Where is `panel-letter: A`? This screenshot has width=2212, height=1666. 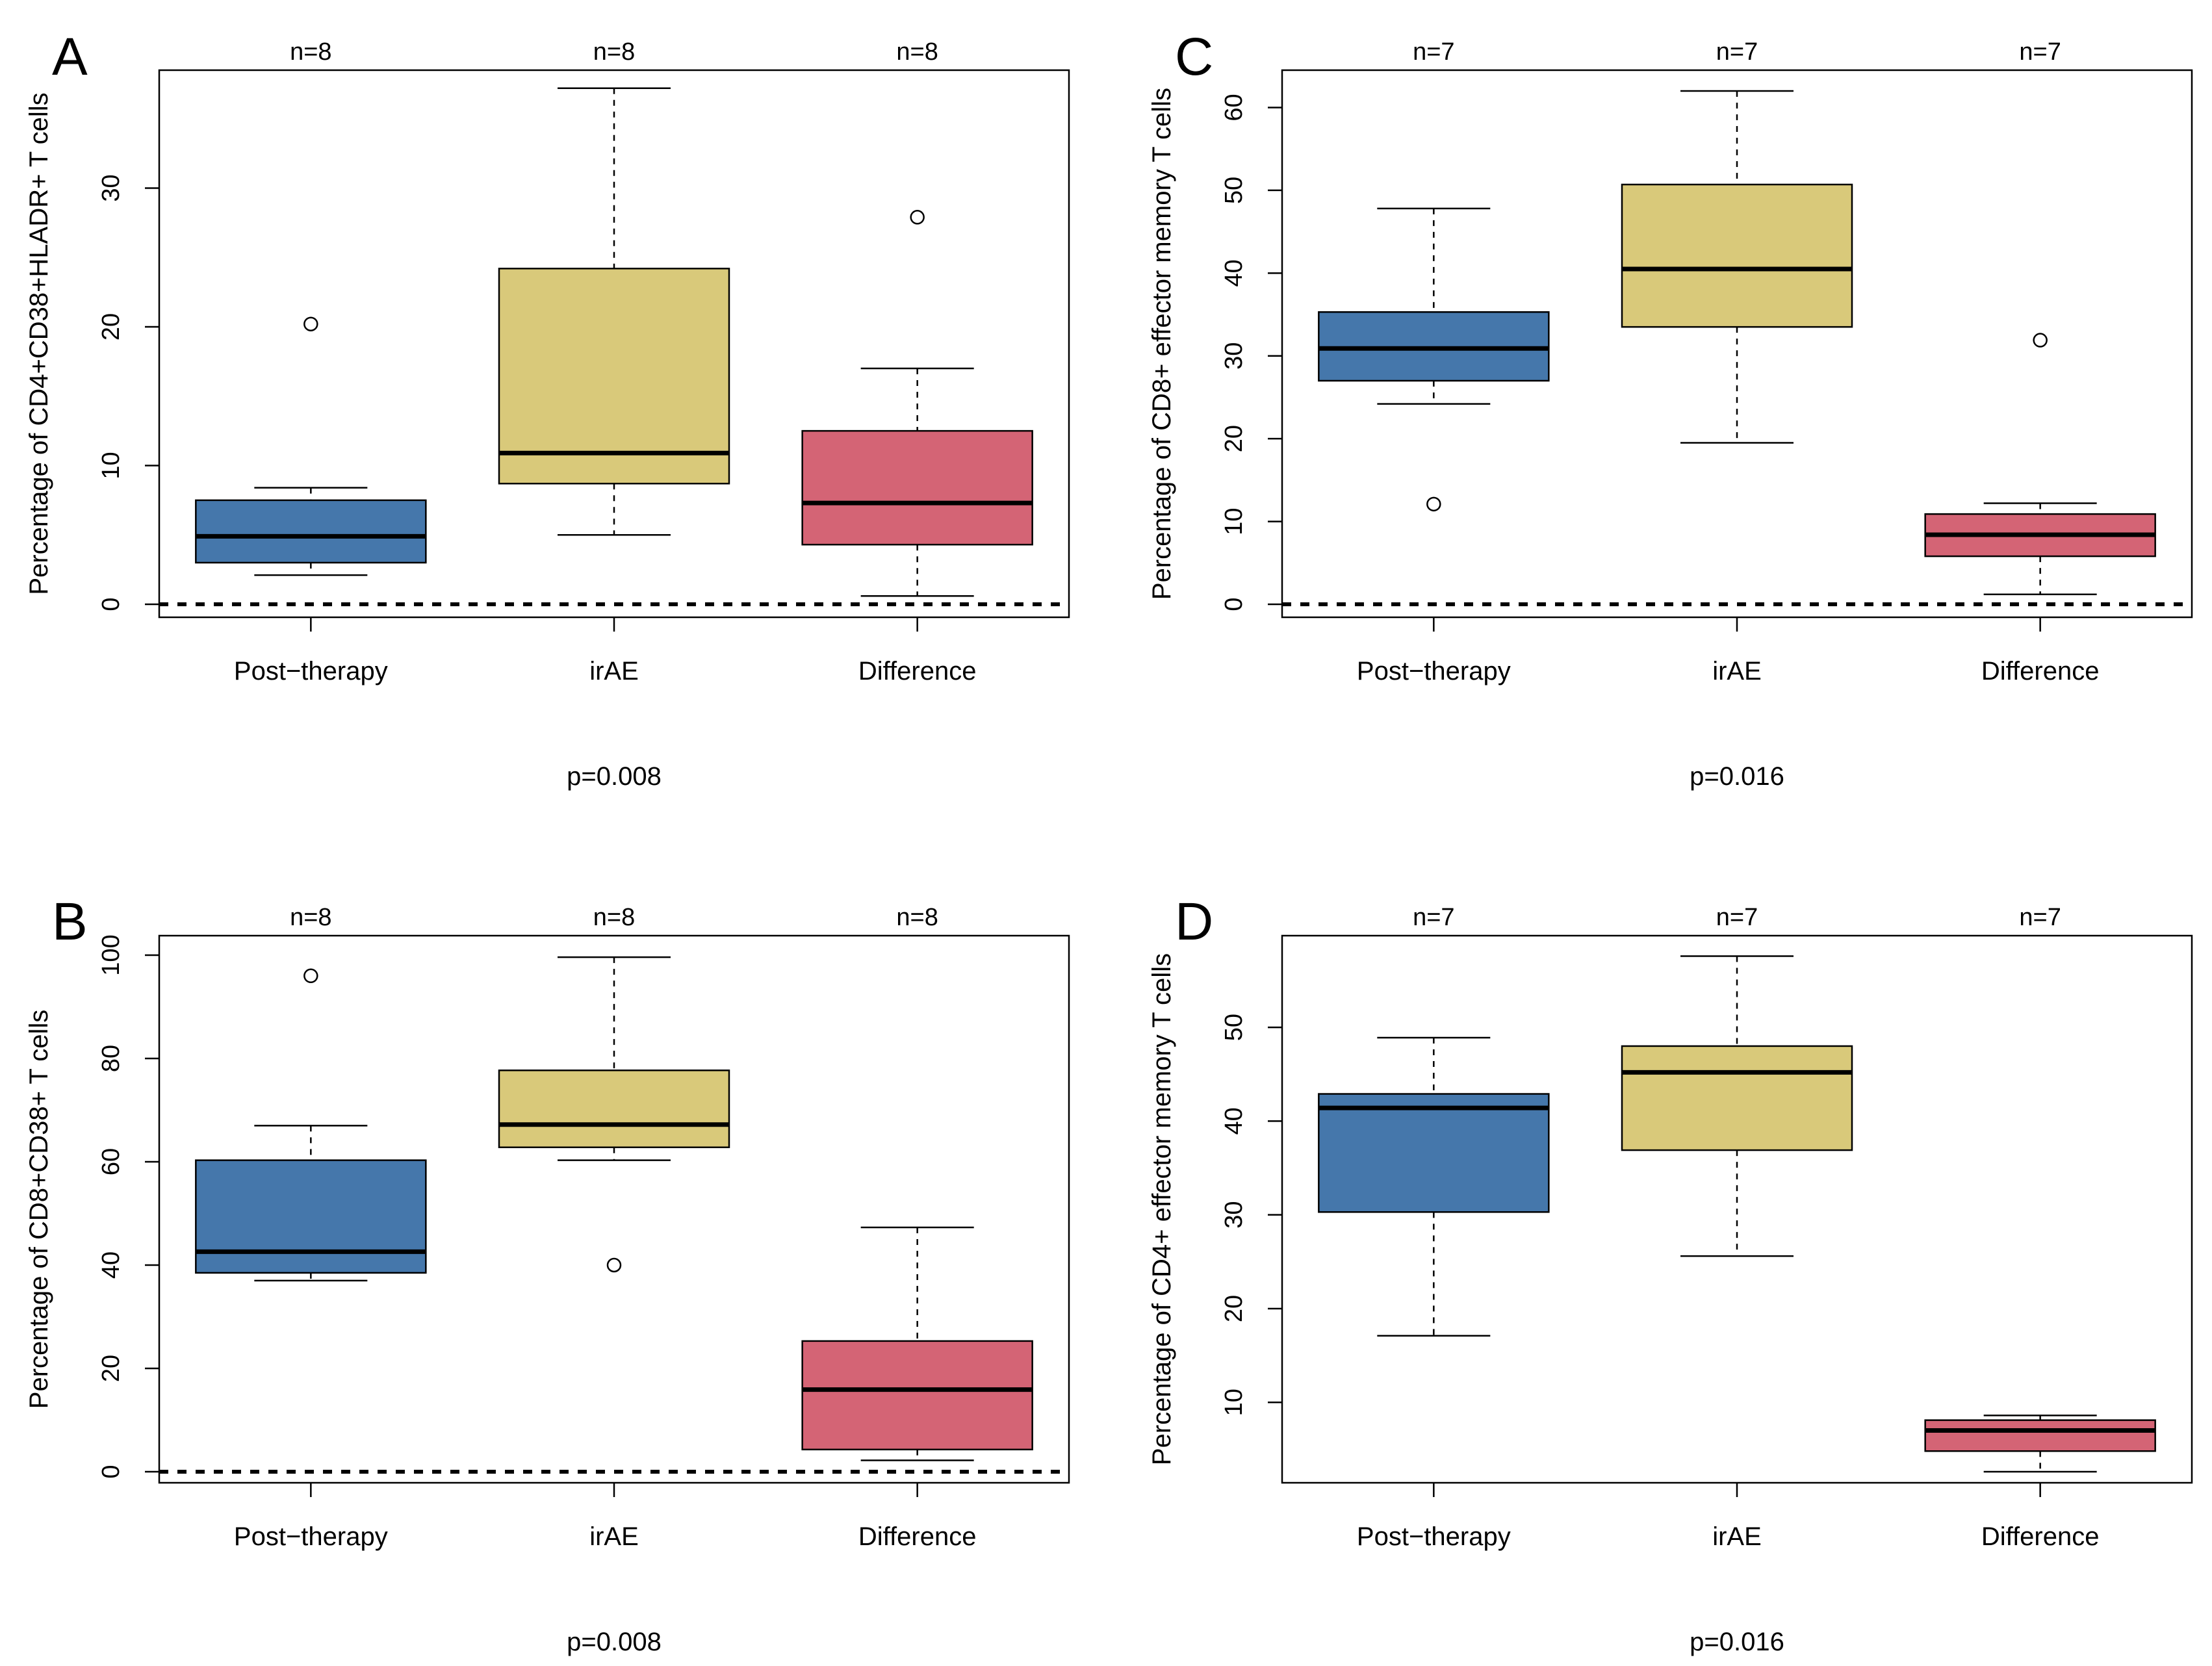
panel-letter: A is located at coordinates (70, 56).